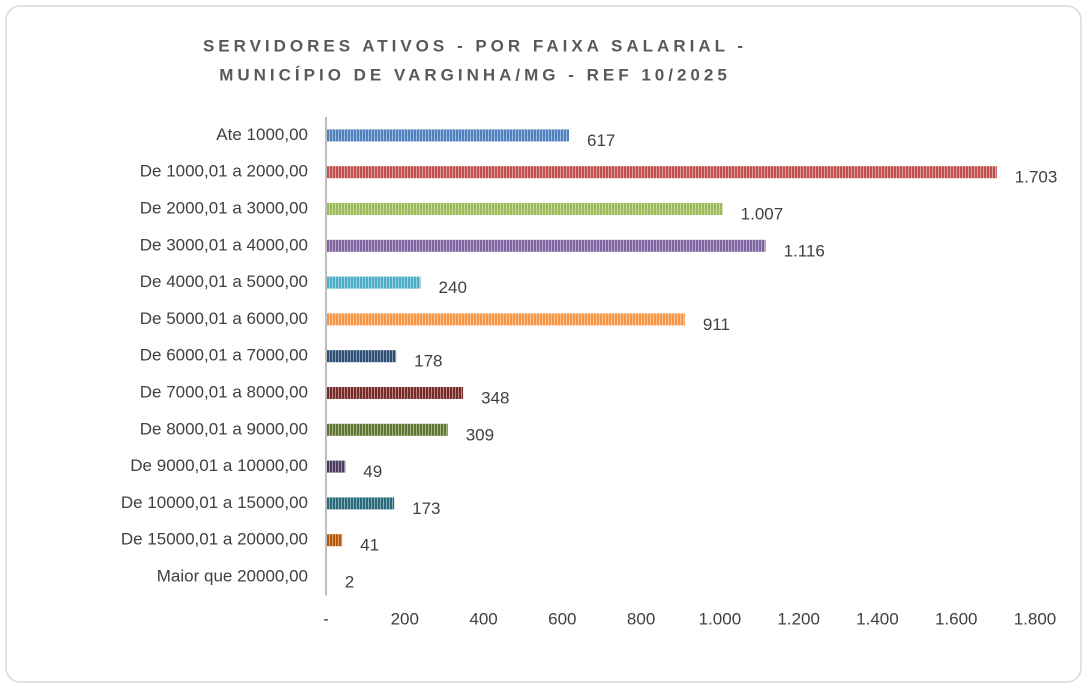 This screenshot has height=688, width=1087. I want to click on x-tick-label: 200, so click(405, 618).